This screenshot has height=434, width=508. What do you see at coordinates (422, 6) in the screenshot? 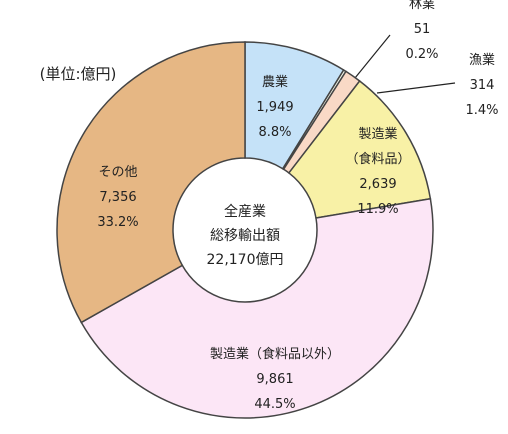
I see `category-label: 林業` at bounding box center [422, 6].